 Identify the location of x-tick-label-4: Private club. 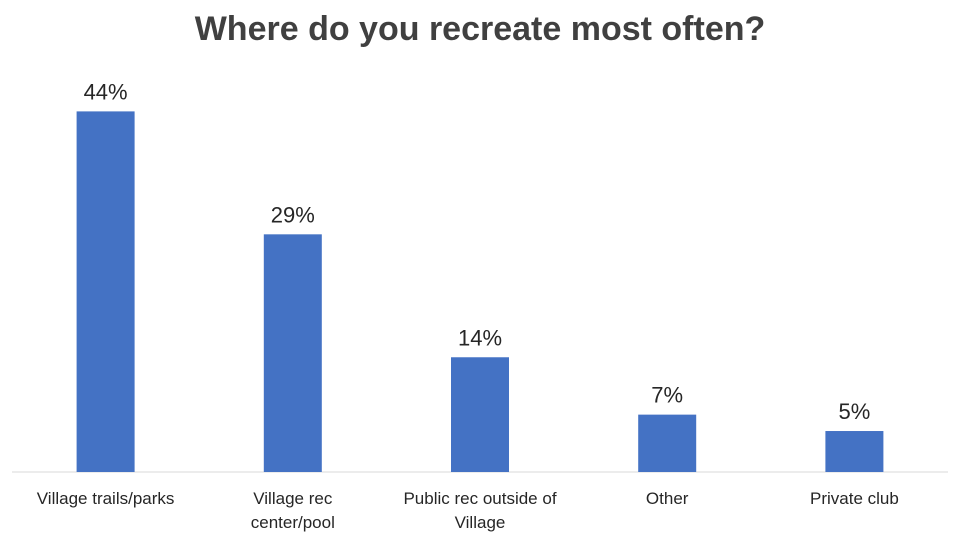
(854, 498).